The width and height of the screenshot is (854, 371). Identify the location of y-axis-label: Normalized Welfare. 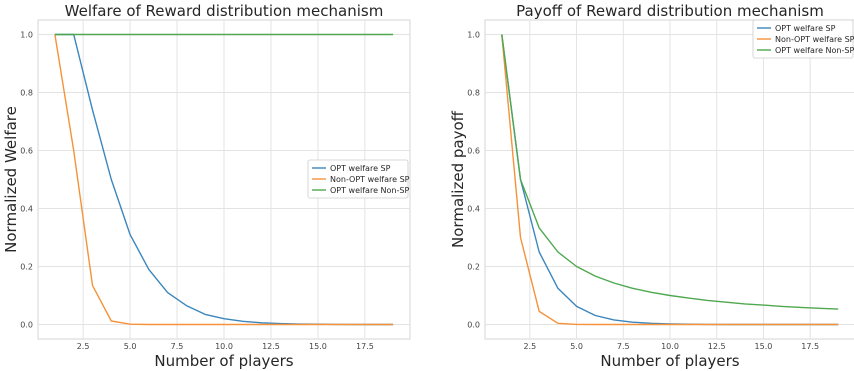
(11, 179).